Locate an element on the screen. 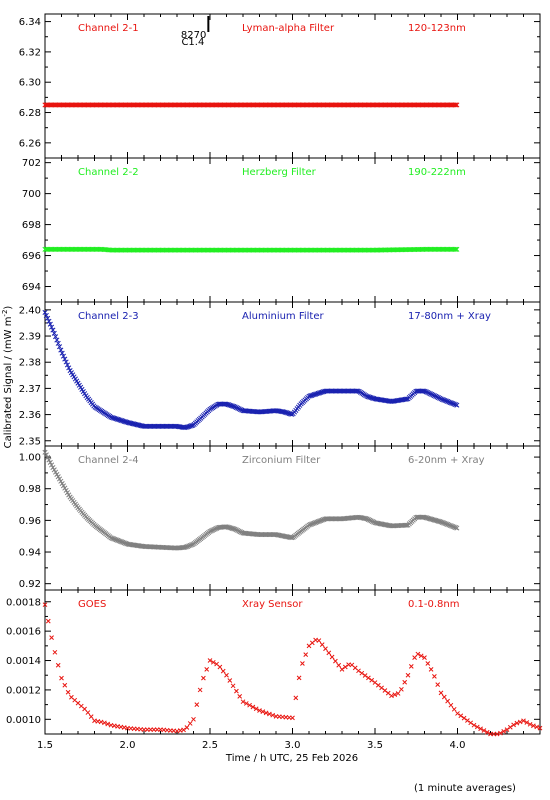  y-tick-label: 2.40 is located at coordinates (30, 310).